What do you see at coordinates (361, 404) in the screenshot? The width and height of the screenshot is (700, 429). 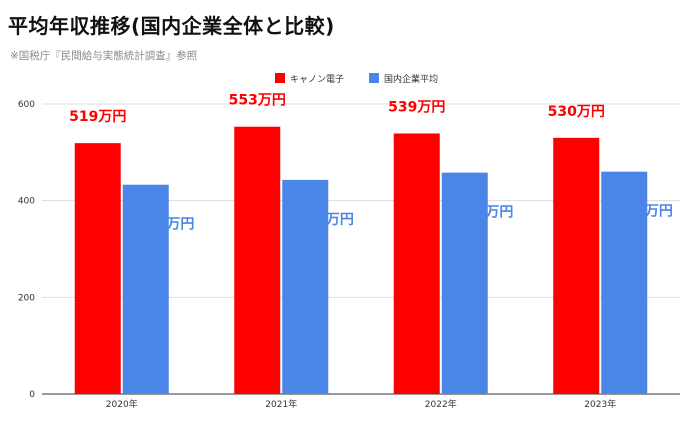 I see `x-axis: 2020年 2021年 2022年 2023年` at bounding box center [361, 404].